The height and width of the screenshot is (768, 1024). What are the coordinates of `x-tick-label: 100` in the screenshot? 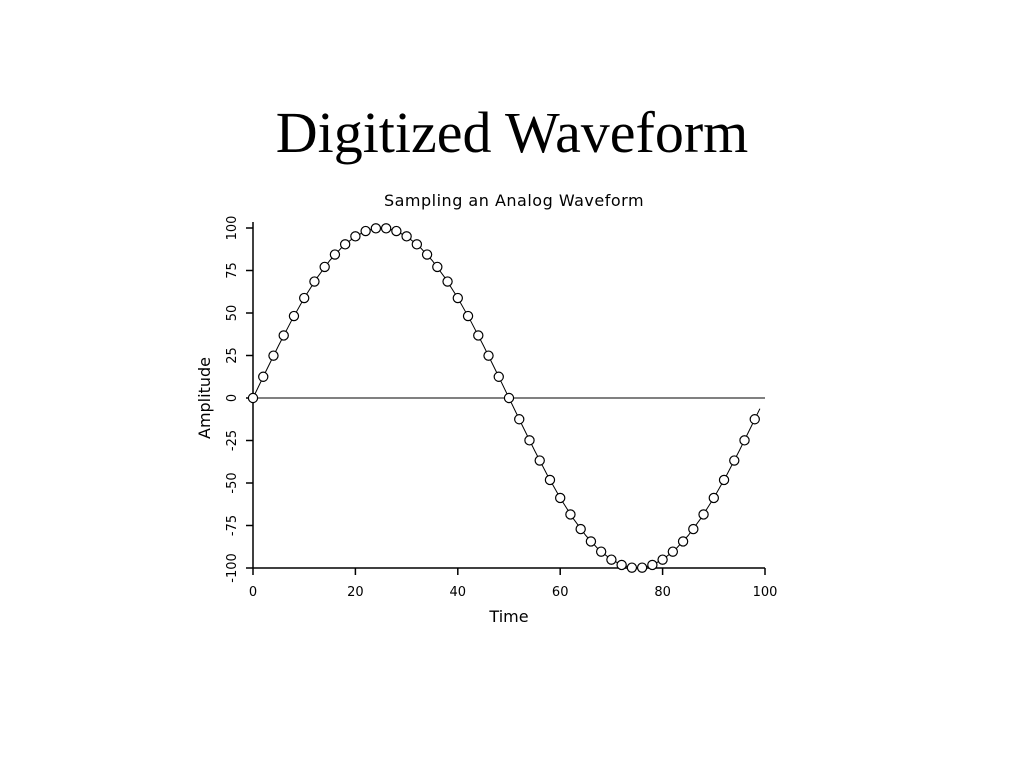 It's located at (765, 592).